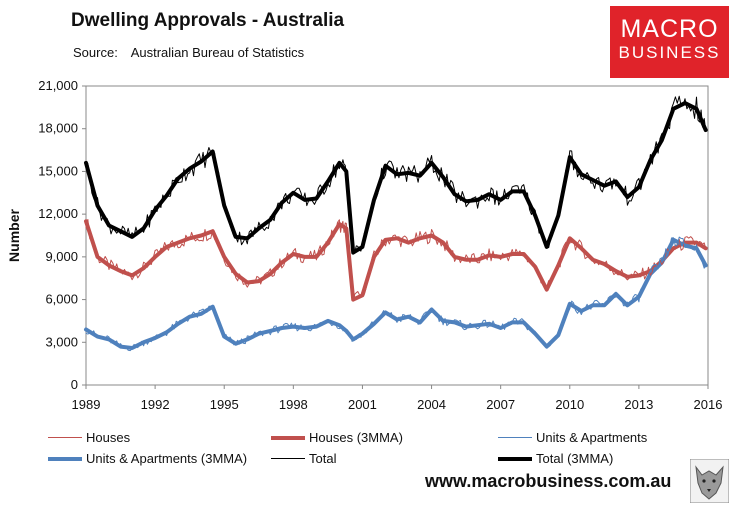  What do you see at coordinates (500, 404) in the screenshot?
I see `x-tick-label: 2007` at bounding box center [500, 404].